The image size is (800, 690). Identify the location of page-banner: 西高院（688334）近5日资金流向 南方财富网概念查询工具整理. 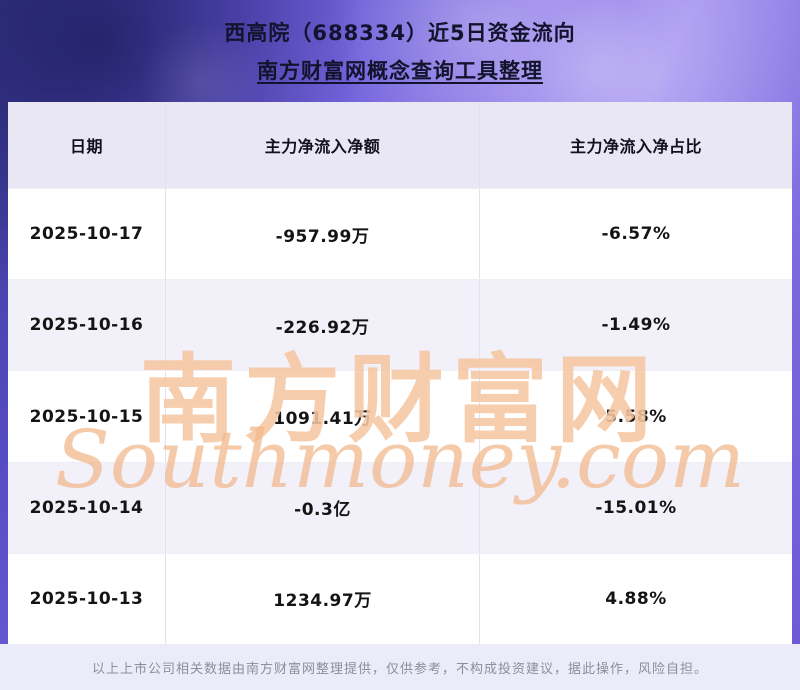
(400, 51).